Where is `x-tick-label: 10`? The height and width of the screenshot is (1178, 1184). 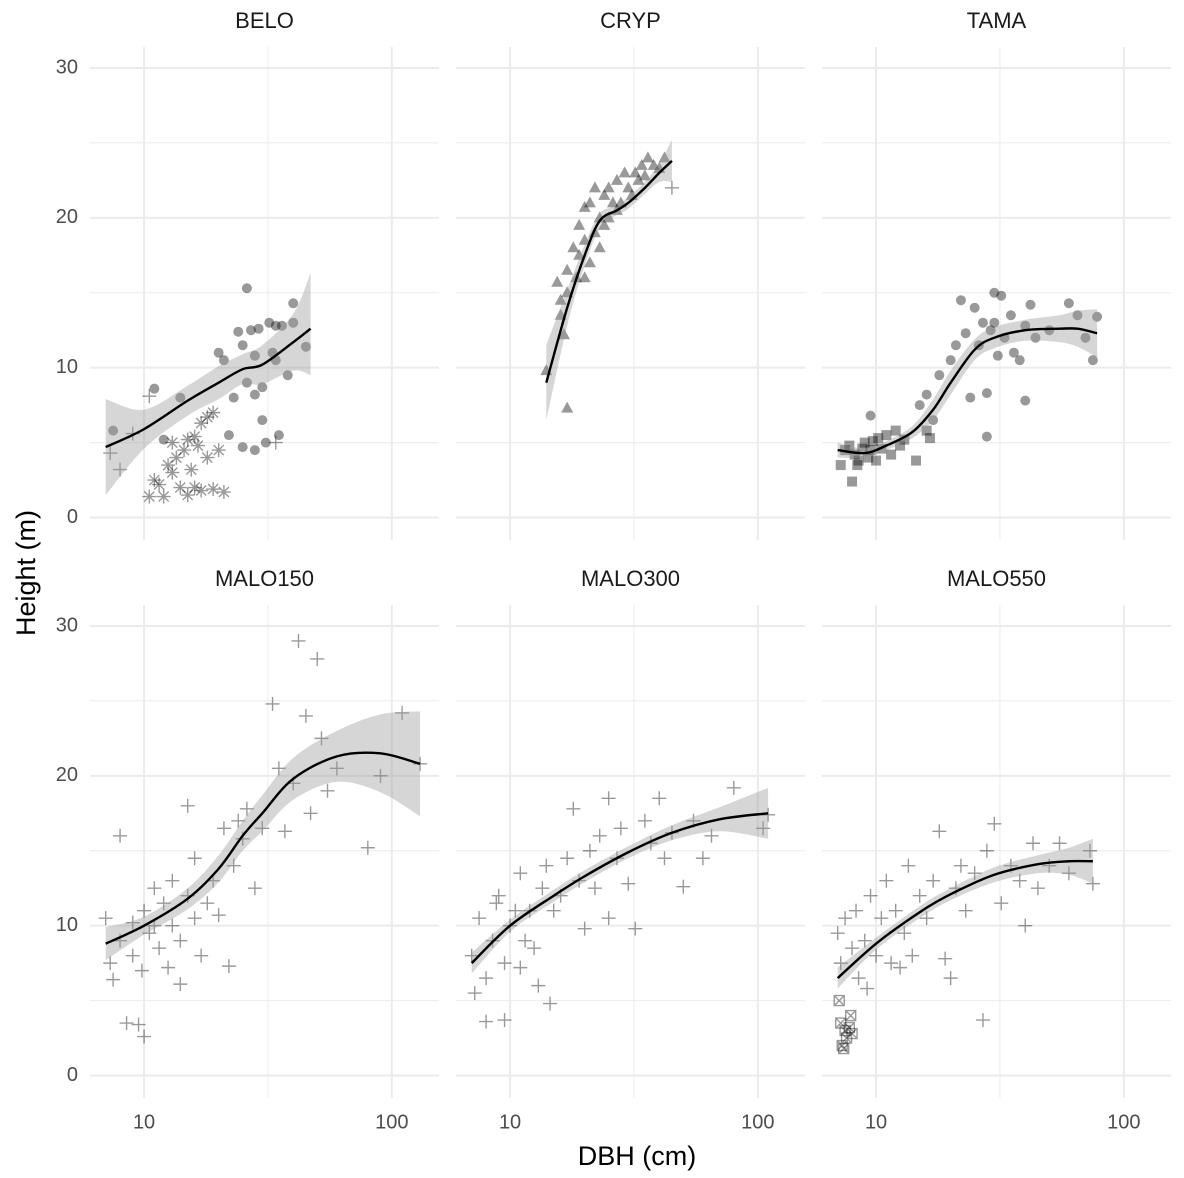 x-tick-label: 10 is located at coordinates (144, 1122).